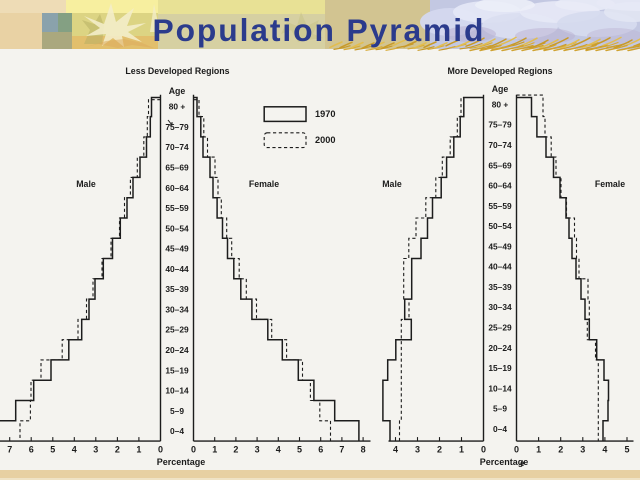  What do you see at coordinates (325, 114) in the screenshot?
I see `svg-text: 1970` at bounding box center [325, 114].